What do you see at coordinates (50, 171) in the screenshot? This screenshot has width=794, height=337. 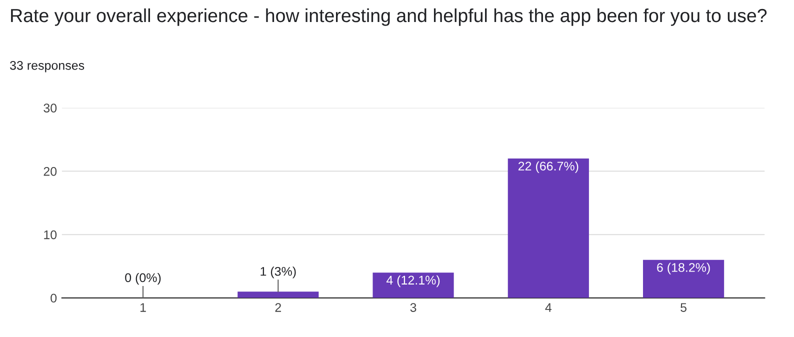 I see `y-tick-label: 20` at bounding box center [50, 171].